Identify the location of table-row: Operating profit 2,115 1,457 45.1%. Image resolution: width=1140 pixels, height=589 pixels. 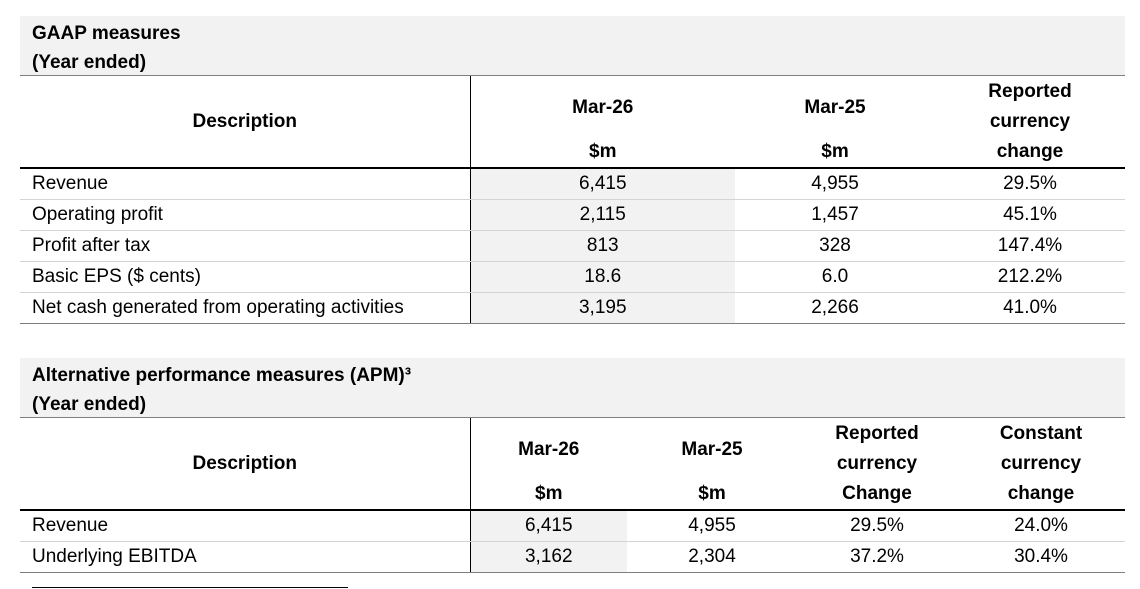
(572, 215).